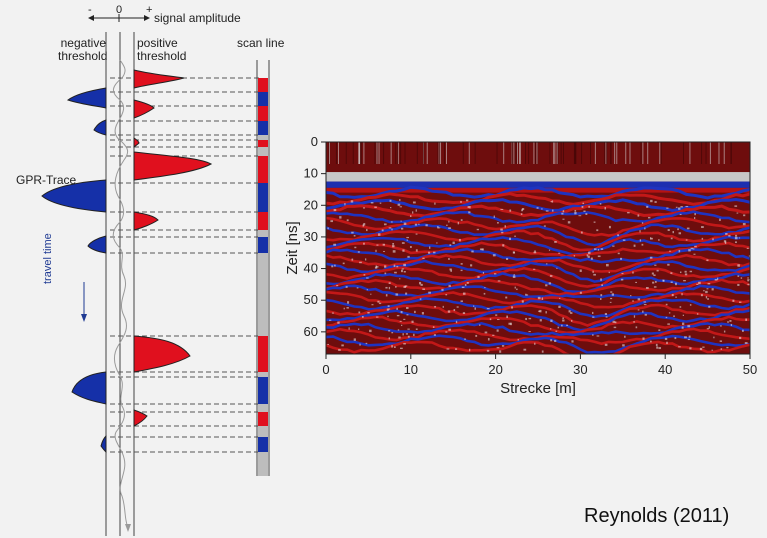 This screenshot has width=767, height=538. I want to click on y-axis: 0 10 20 30 40 50 60, so click(315, 236).